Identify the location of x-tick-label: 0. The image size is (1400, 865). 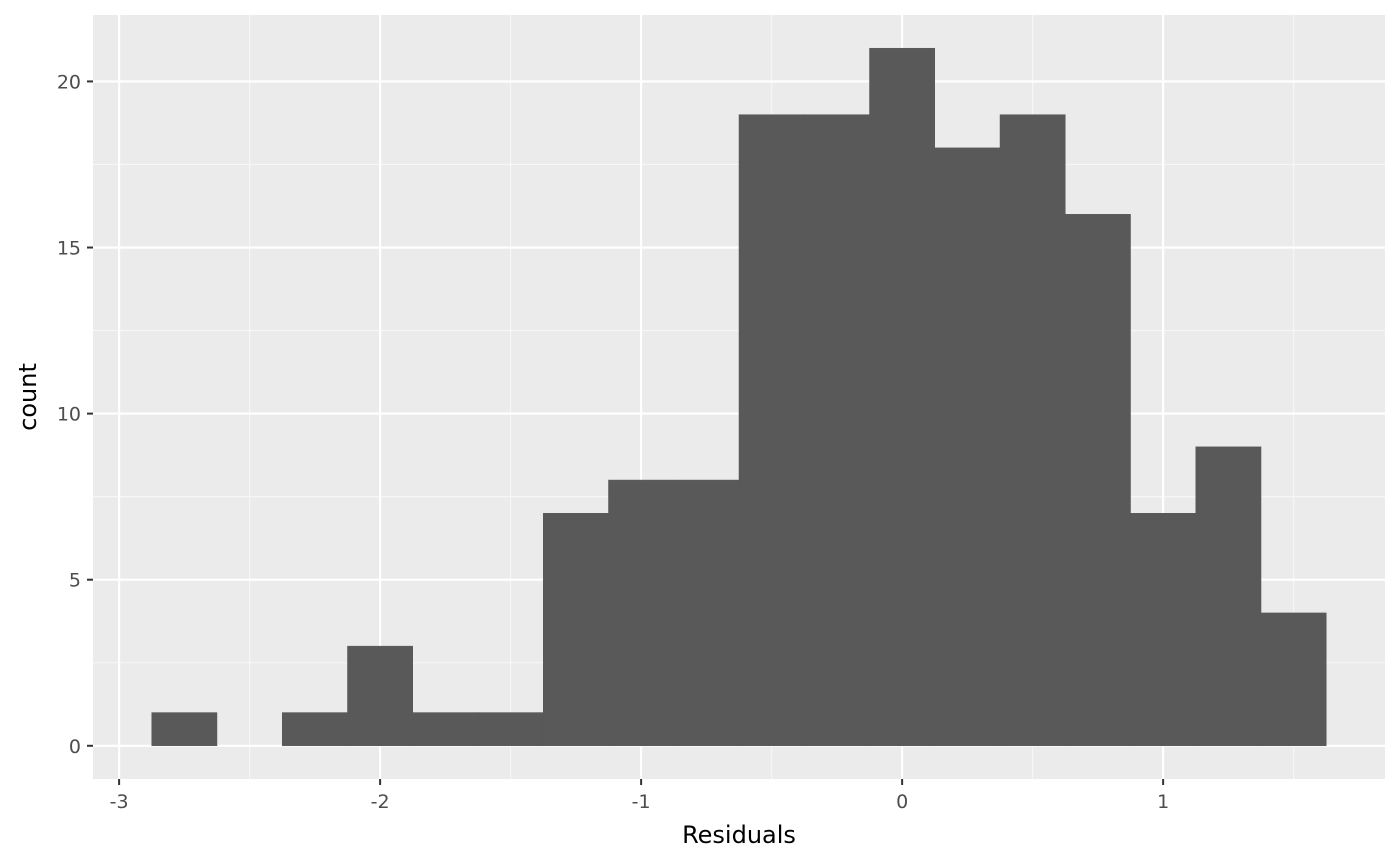
(902, 802).